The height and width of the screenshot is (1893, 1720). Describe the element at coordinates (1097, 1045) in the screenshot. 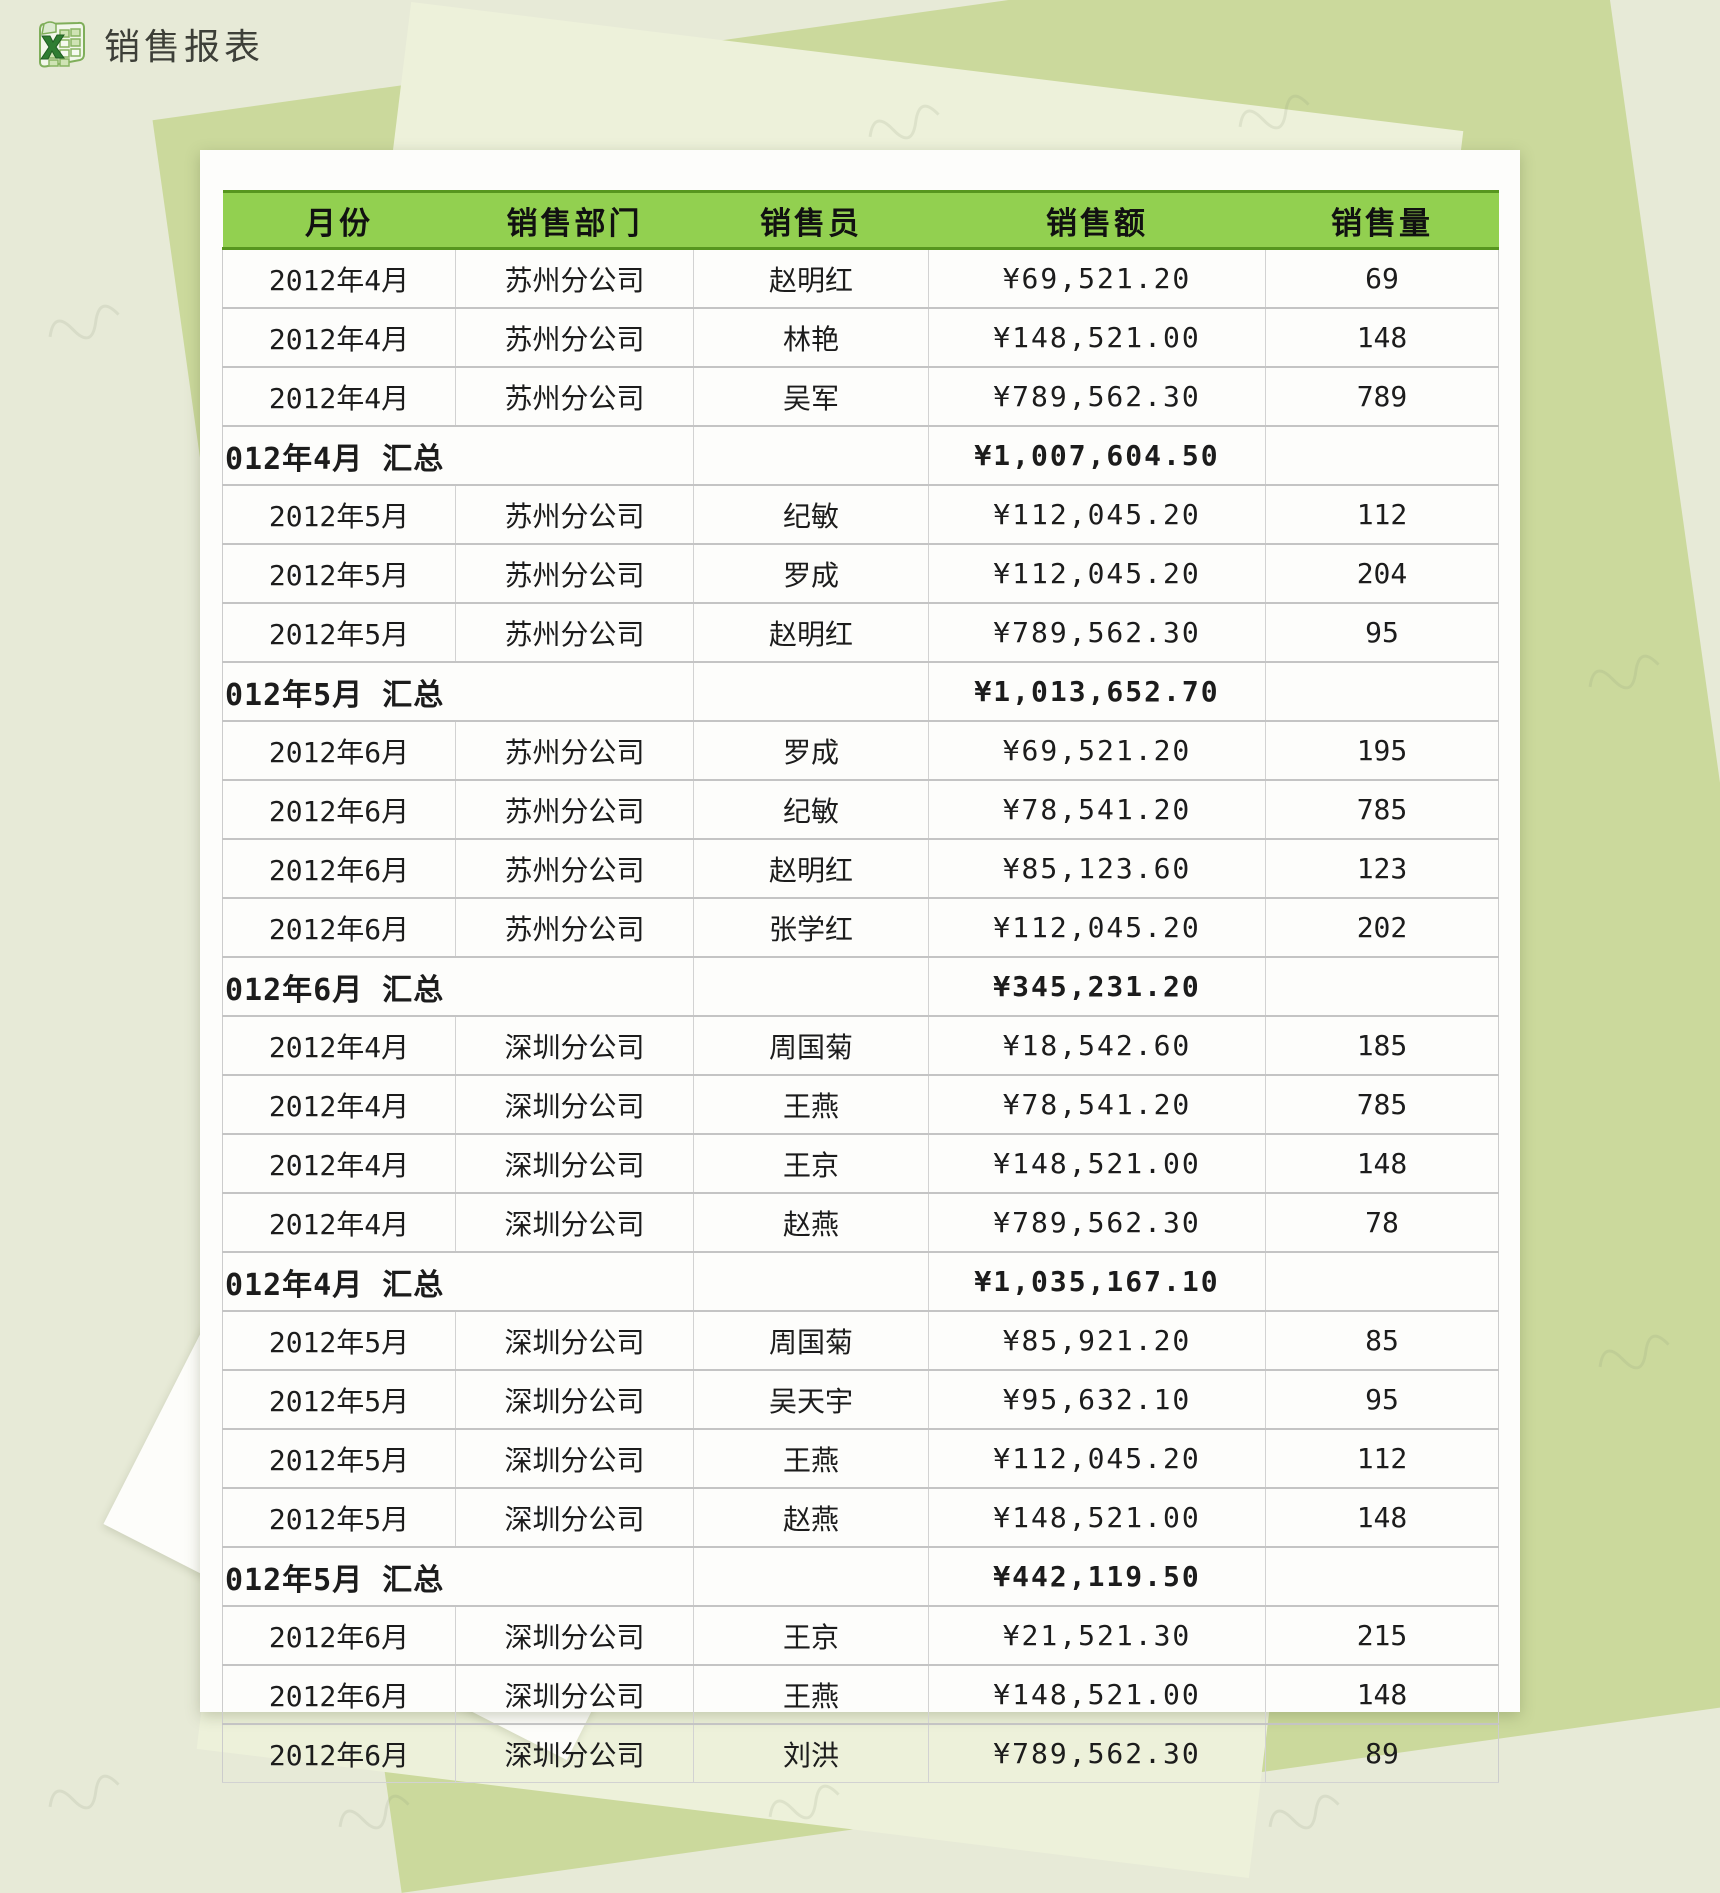

I see `amount-cell: ¥18,542.60` at that location.